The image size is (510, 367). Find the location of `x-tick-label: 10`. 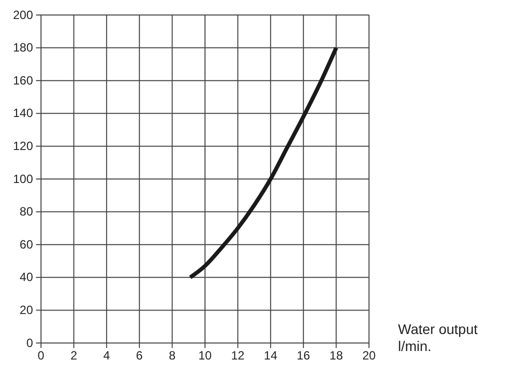

x-tick-label: 10 is located at coordinates (205, 355).